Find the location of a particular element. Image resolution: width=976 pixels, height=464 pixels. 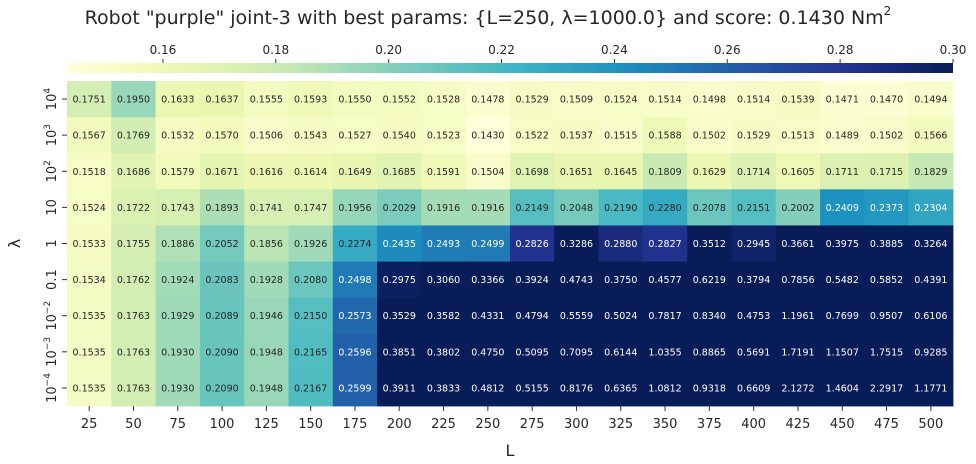

cell-value-label: 0.2373 is located at coordinates (886, 208).